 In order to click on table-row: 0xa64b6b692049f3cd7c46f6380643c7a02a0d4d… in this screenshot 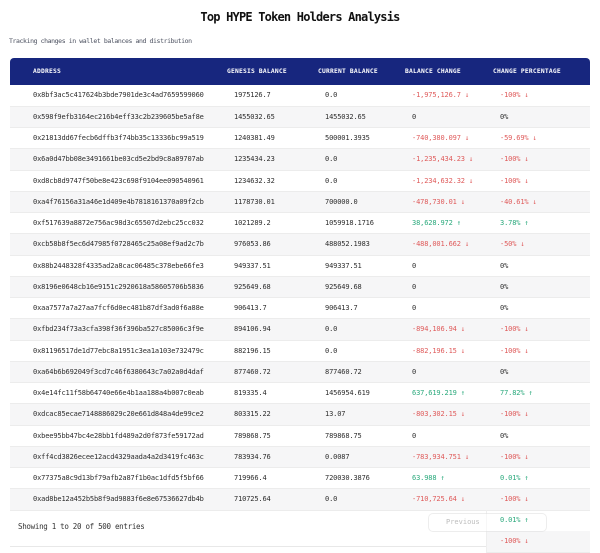, I will do `click(300, 372)`.